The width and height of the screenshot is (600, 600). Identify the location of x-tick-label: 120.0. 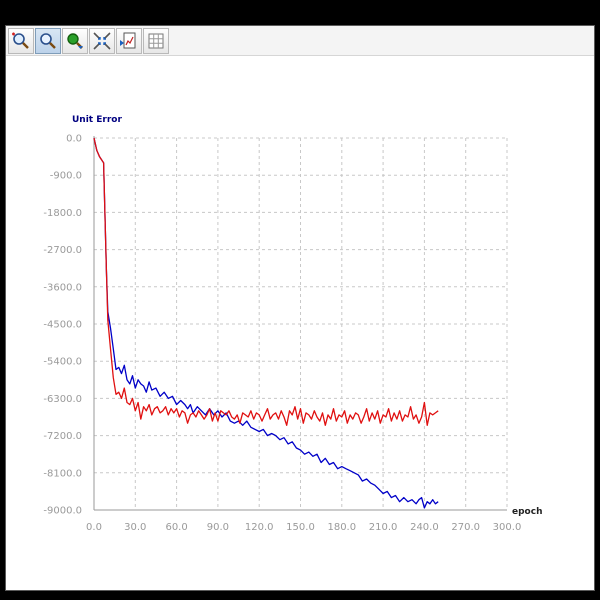
(259, 527).